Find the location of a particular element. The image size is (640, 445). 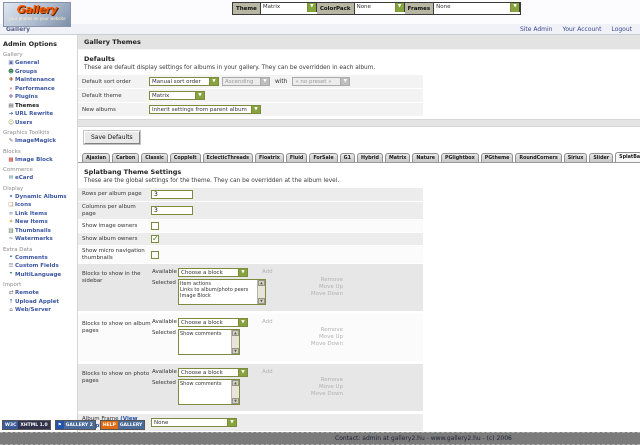

tab-ajaxian: Ajaxian is located at coordinates (96, 157).